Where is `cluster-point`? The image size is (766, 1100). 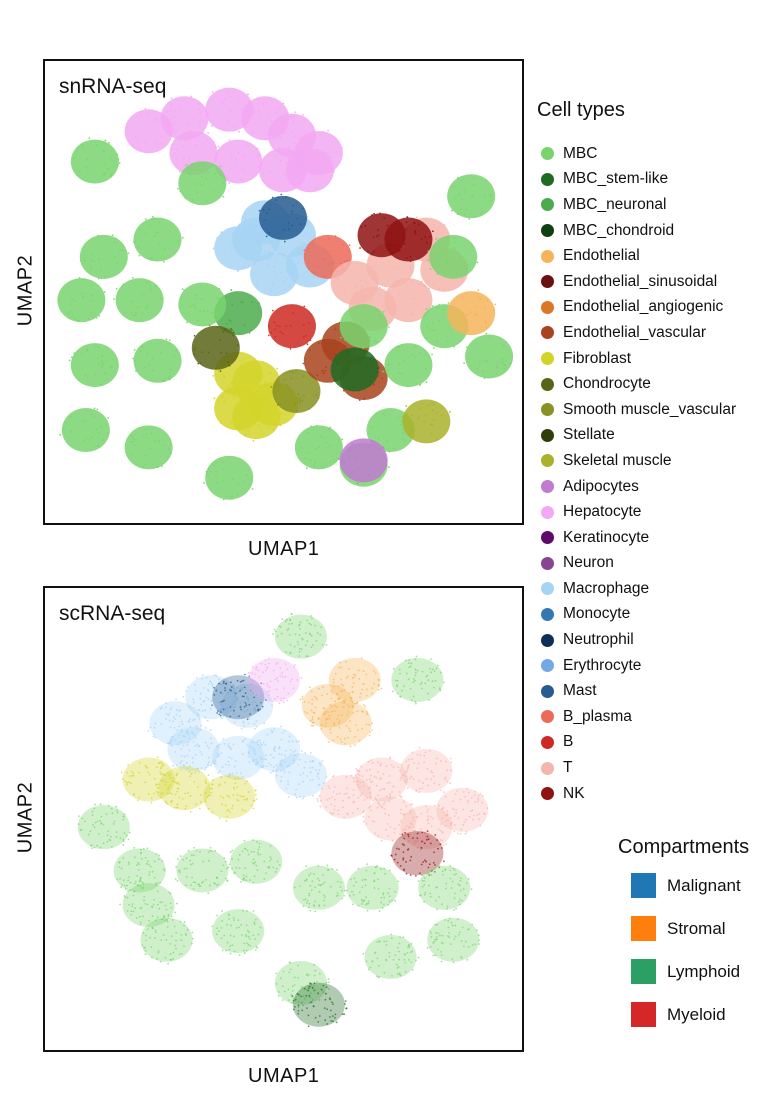
cluster-point is located at coordinates (283, 217).